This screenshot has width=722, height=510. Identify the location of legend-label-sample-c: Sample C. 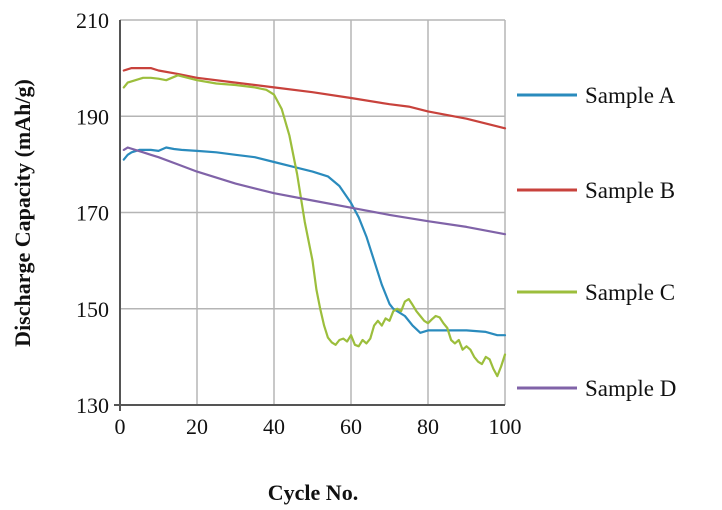
(630, 292).